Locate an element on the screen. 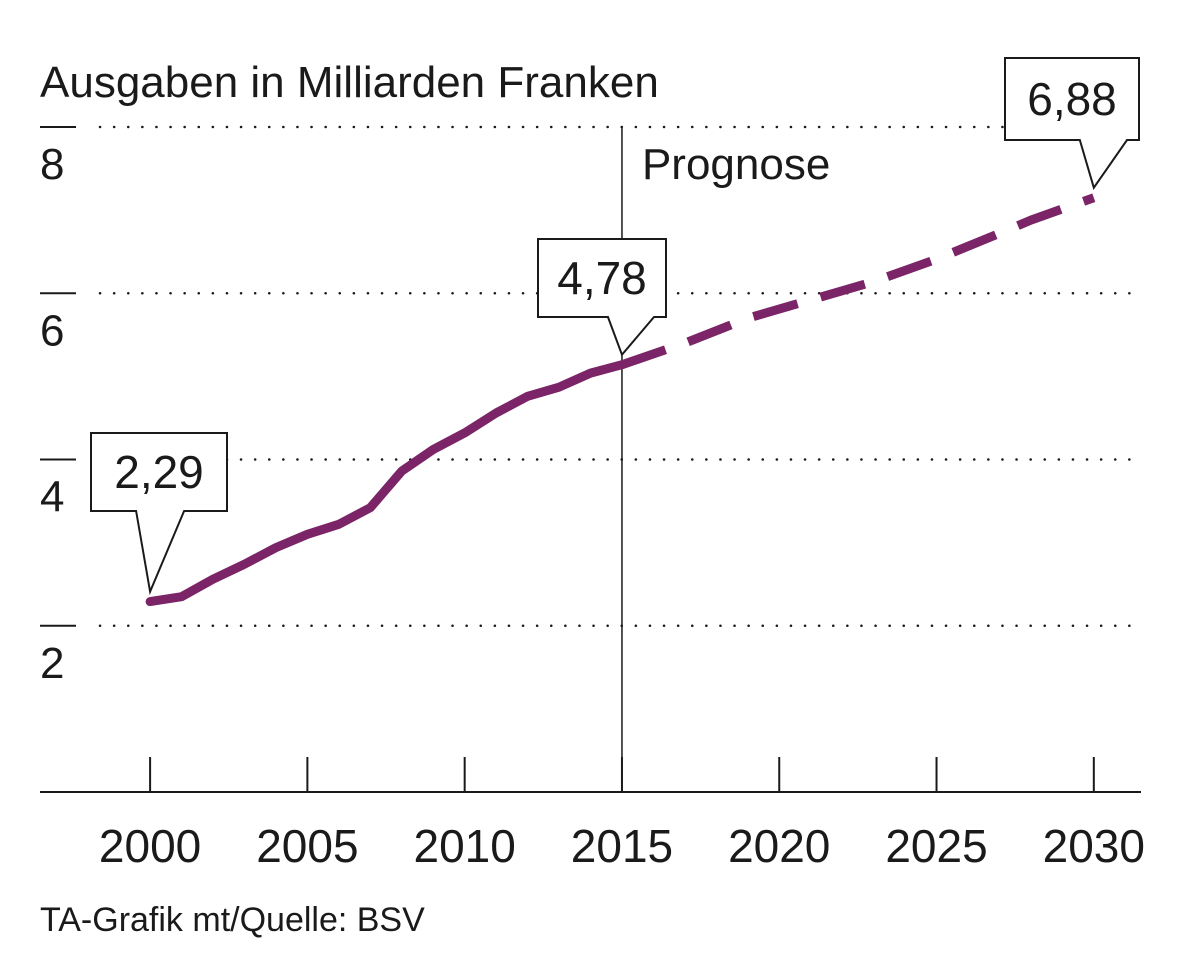 This screenshot has width=1181, height=980. y-axis-tick-marks is located at coordinates (58, 376).